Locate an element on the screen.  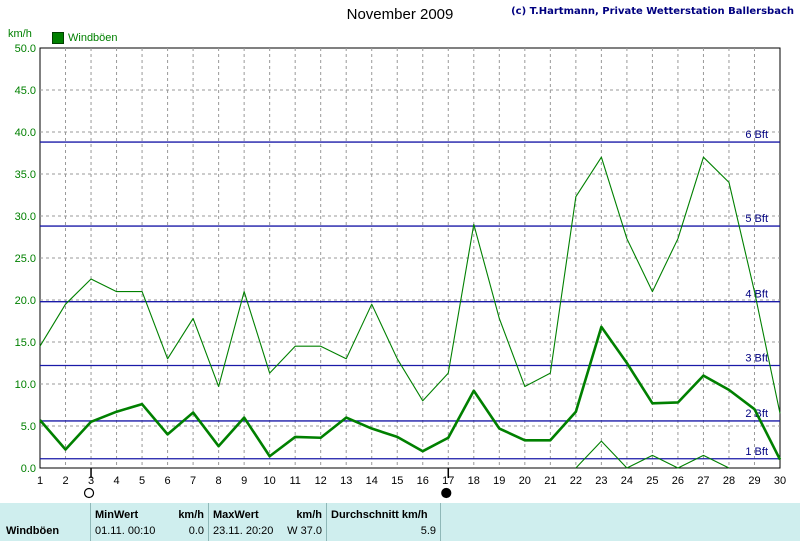
min-value: 0.0 is located at coordinates (196, 531).